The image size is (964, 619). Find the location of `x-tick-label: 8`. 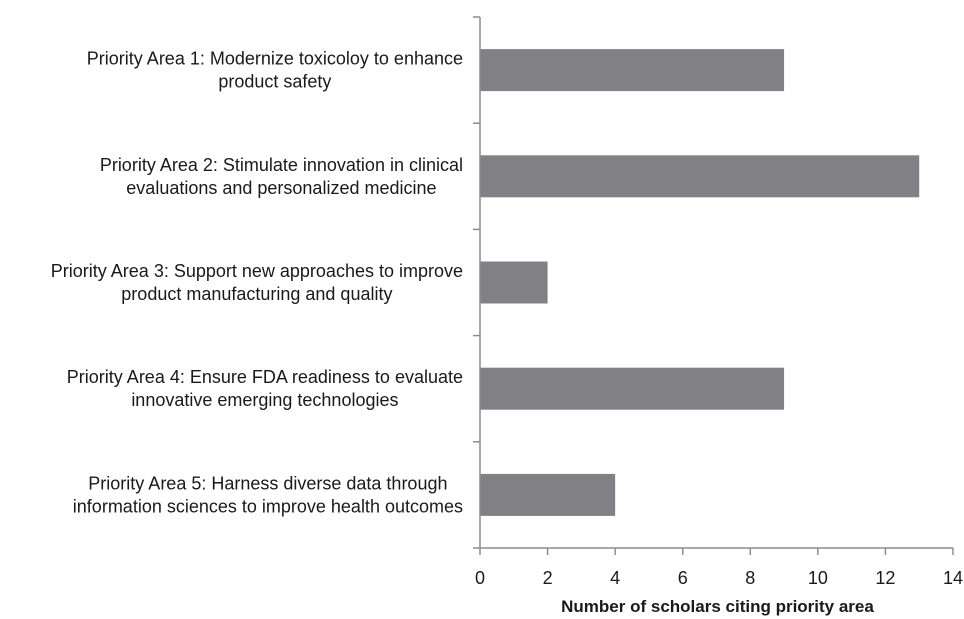

x-tick-label: 8 is located at coordinates (750, 578).